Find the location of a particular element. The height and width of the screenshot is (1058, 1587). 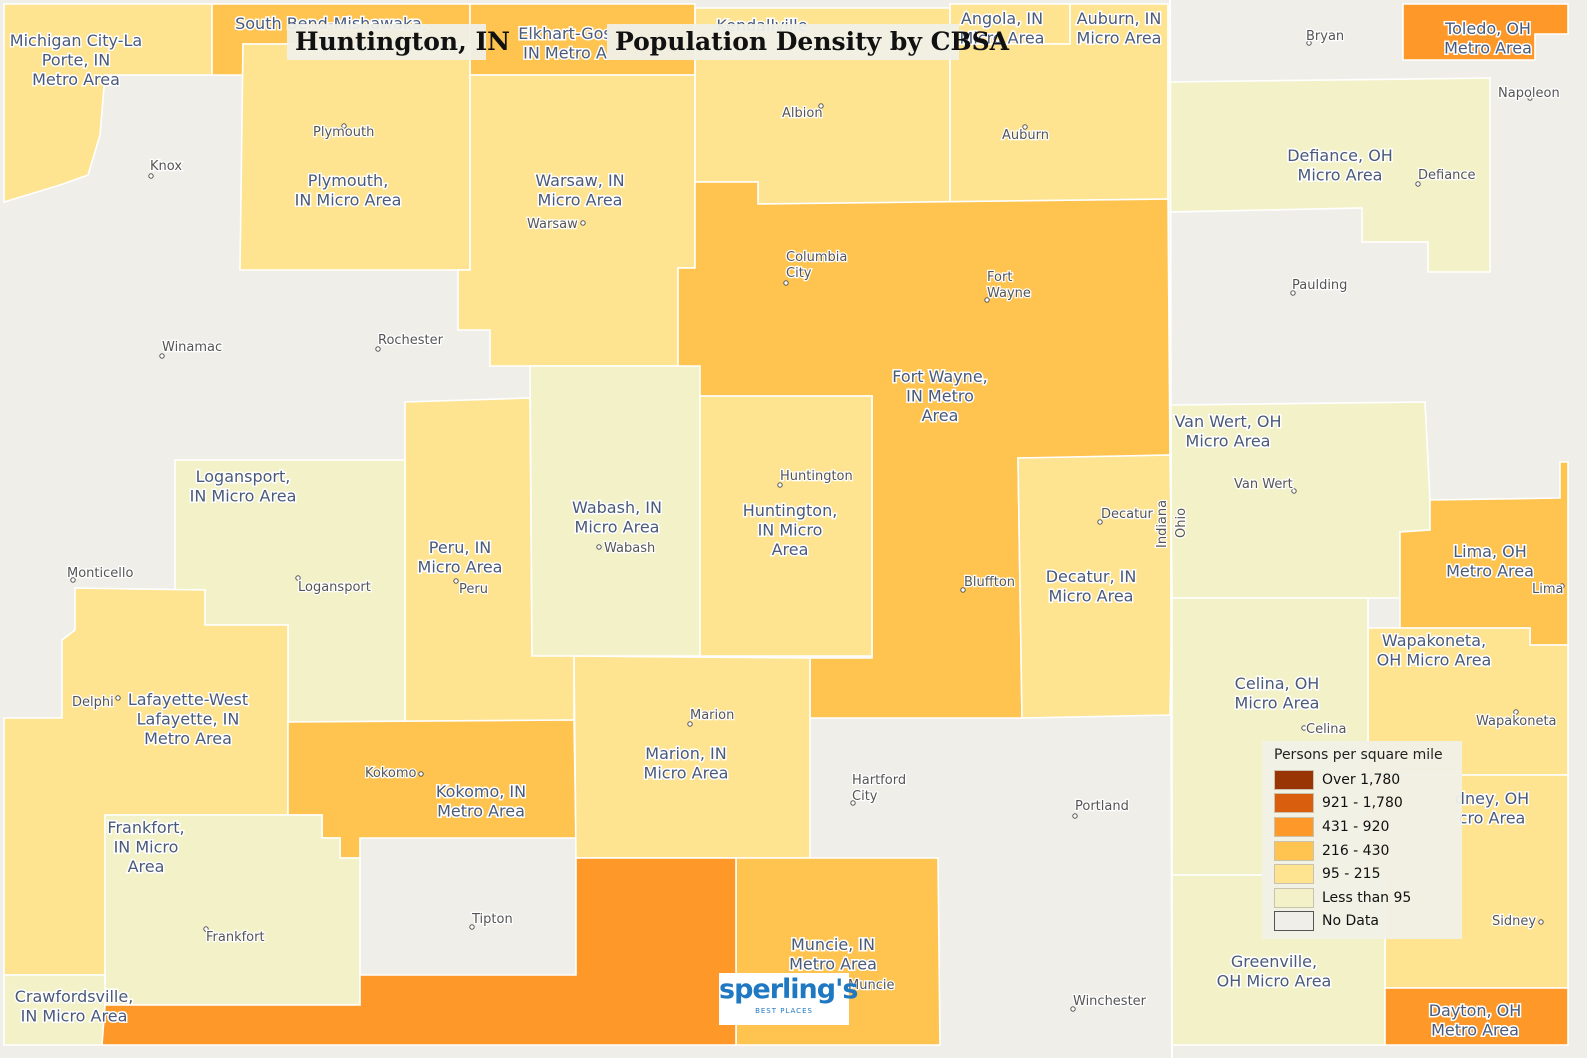

city-marker-winamac is located at coordinates (162, 356).